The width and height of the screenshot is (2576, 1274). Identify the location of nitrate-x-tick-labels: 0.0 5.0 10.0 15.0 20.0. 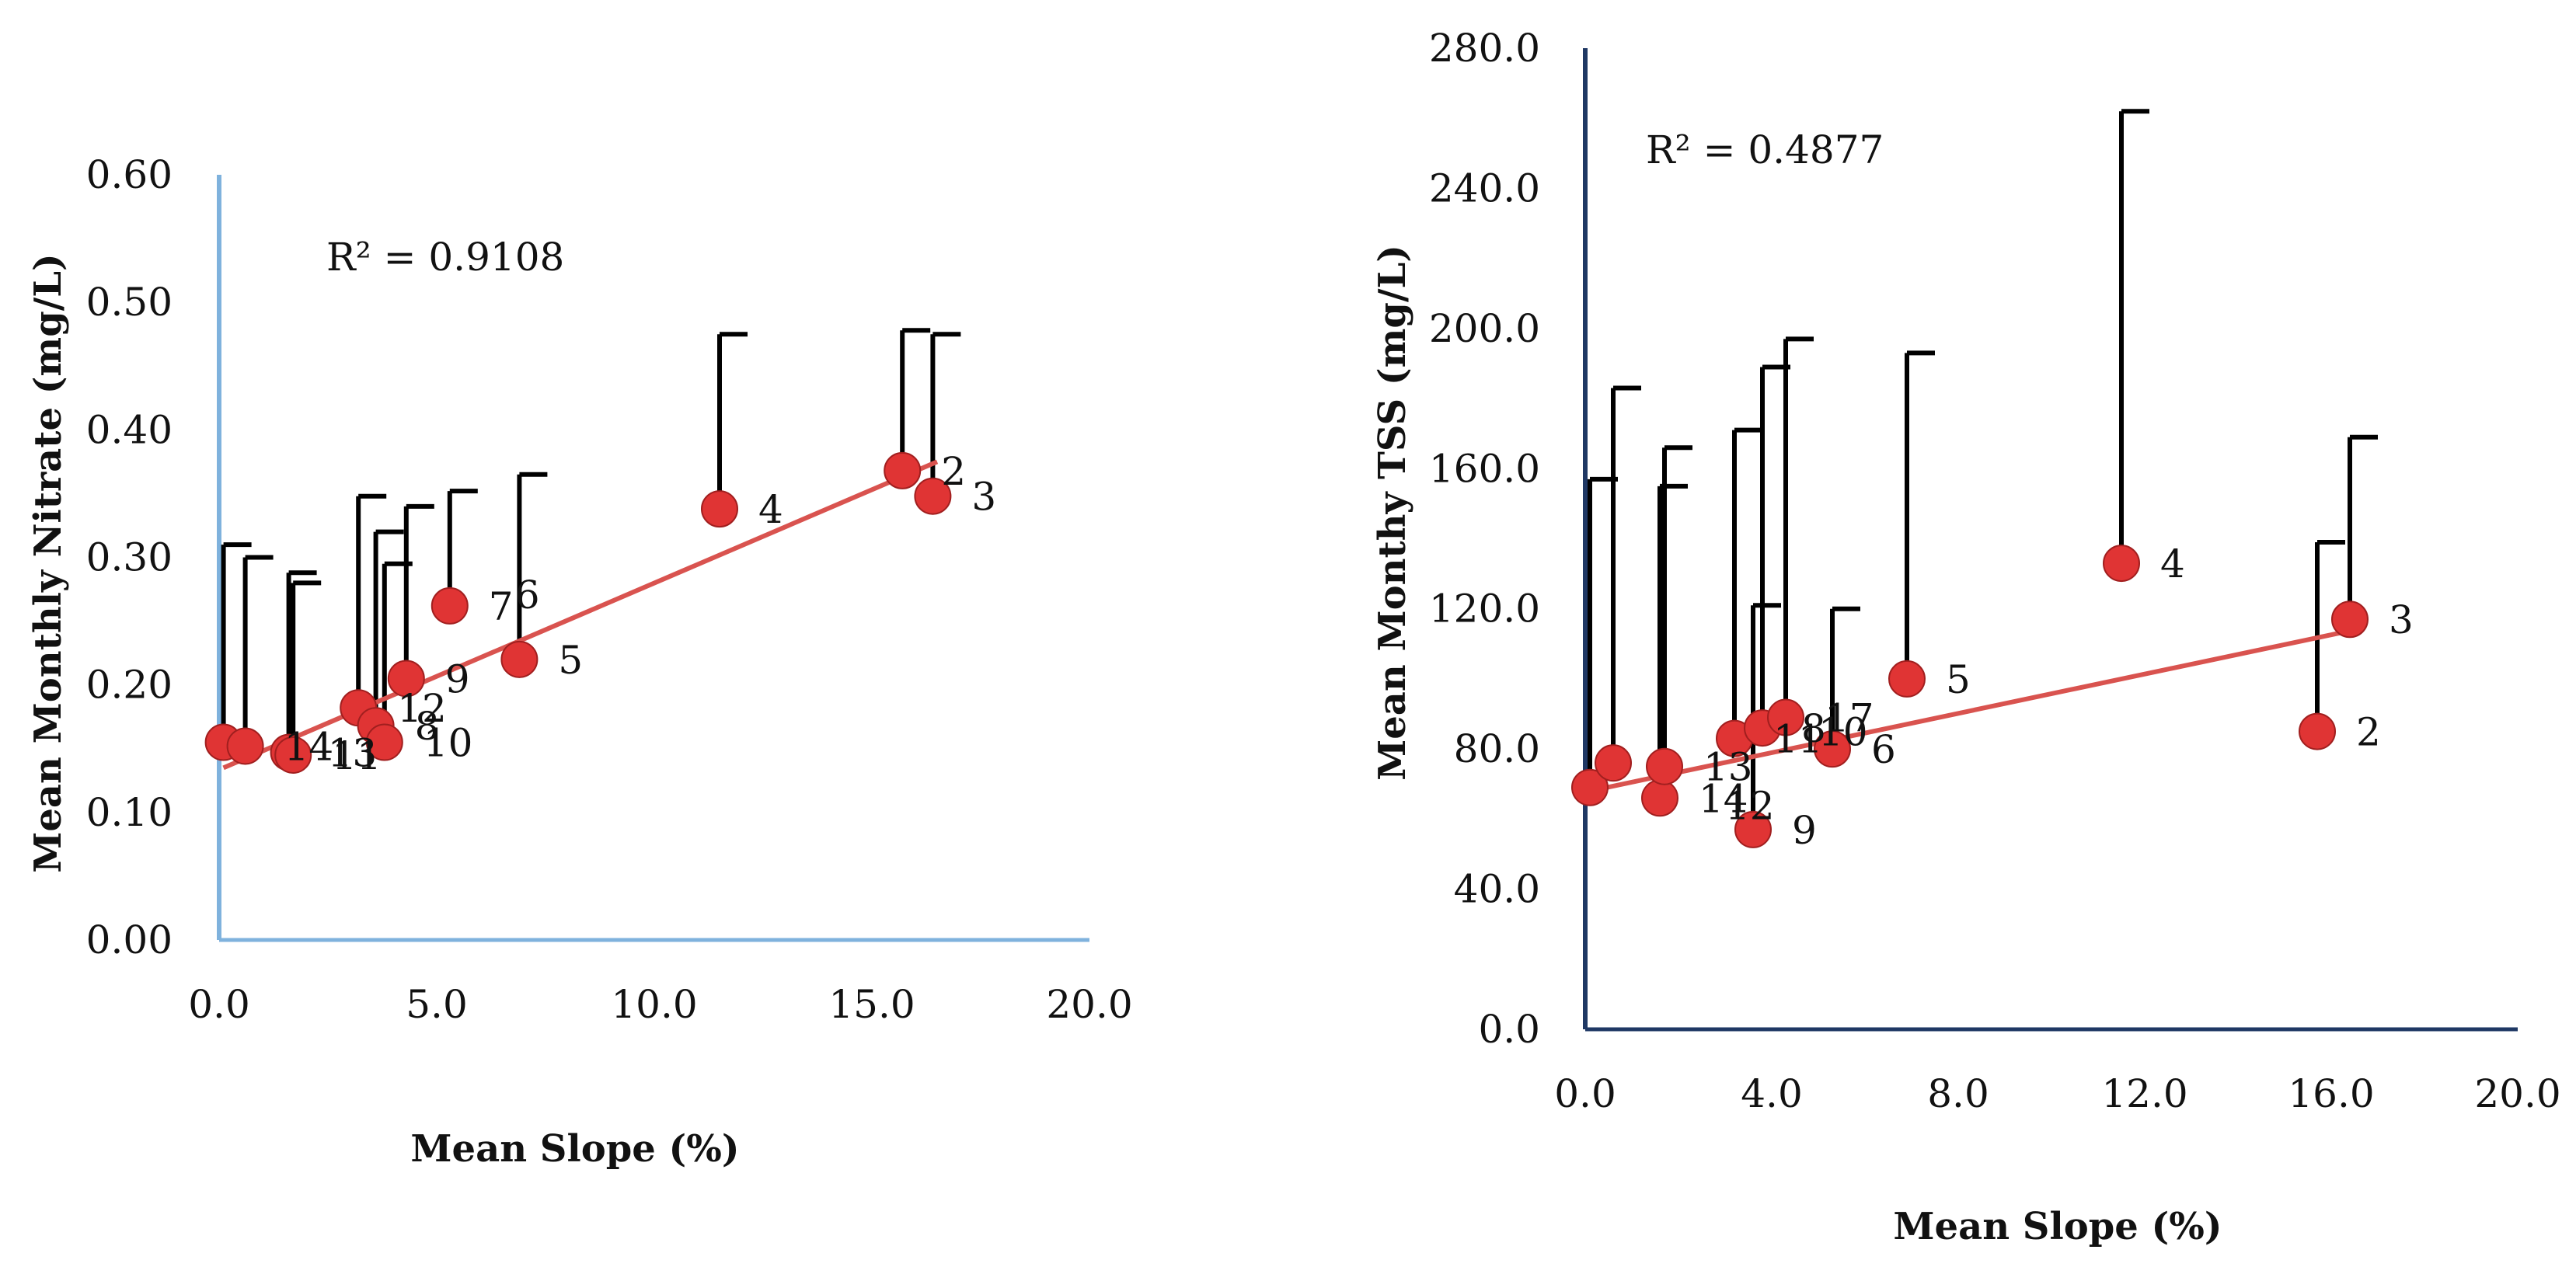
(660, 1004).